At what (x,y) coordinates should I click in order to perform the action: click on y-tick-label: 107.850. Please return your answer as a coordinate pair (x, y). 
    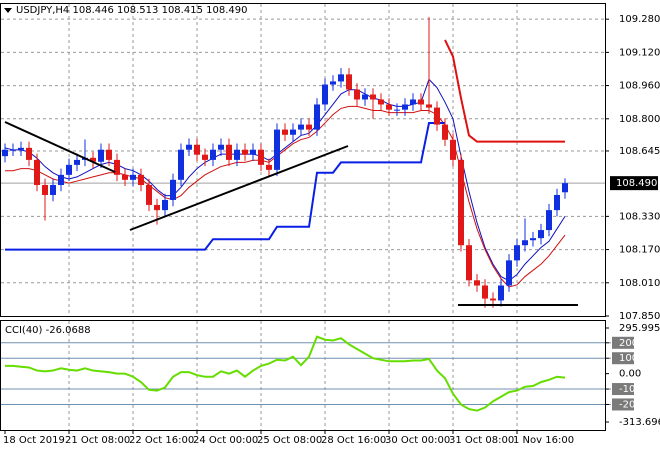
    Looking at the image, I should click on (639, 316).